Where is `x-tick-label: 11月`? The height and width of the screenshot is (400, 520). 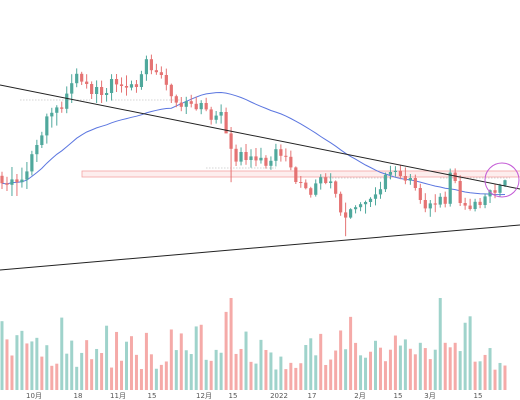
x-tick-label: 11月 is located at coordinates (118, 396).